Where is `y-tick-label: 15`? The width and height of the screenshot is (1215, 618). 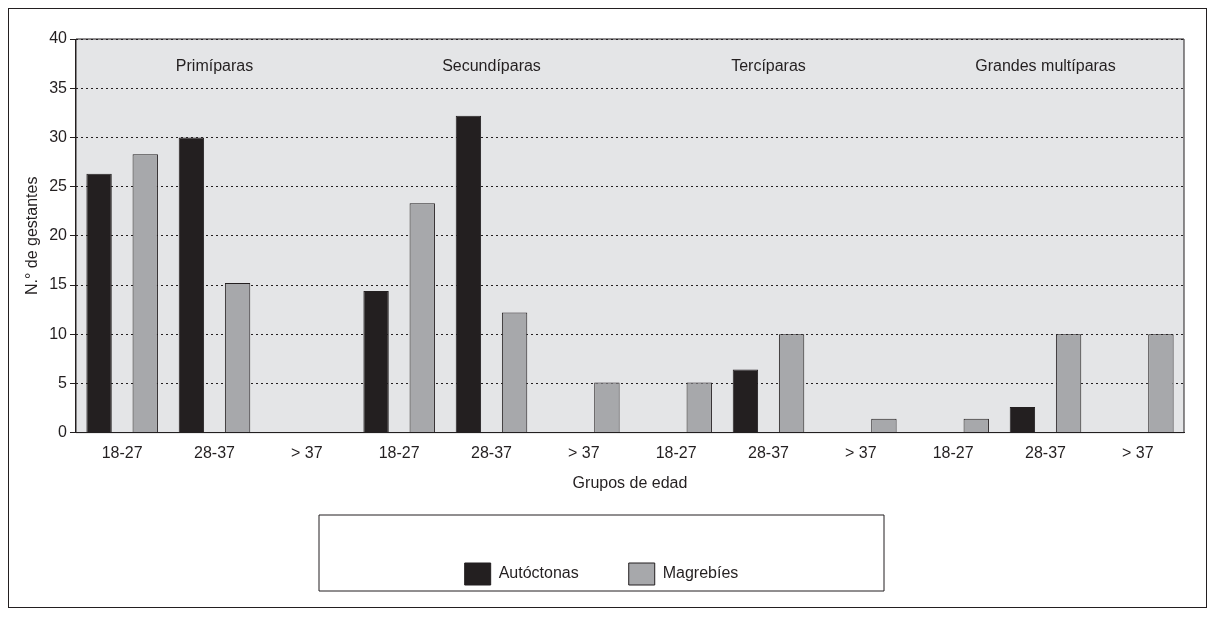 y-tick-label: 15 is located at coordinates (58, 284).